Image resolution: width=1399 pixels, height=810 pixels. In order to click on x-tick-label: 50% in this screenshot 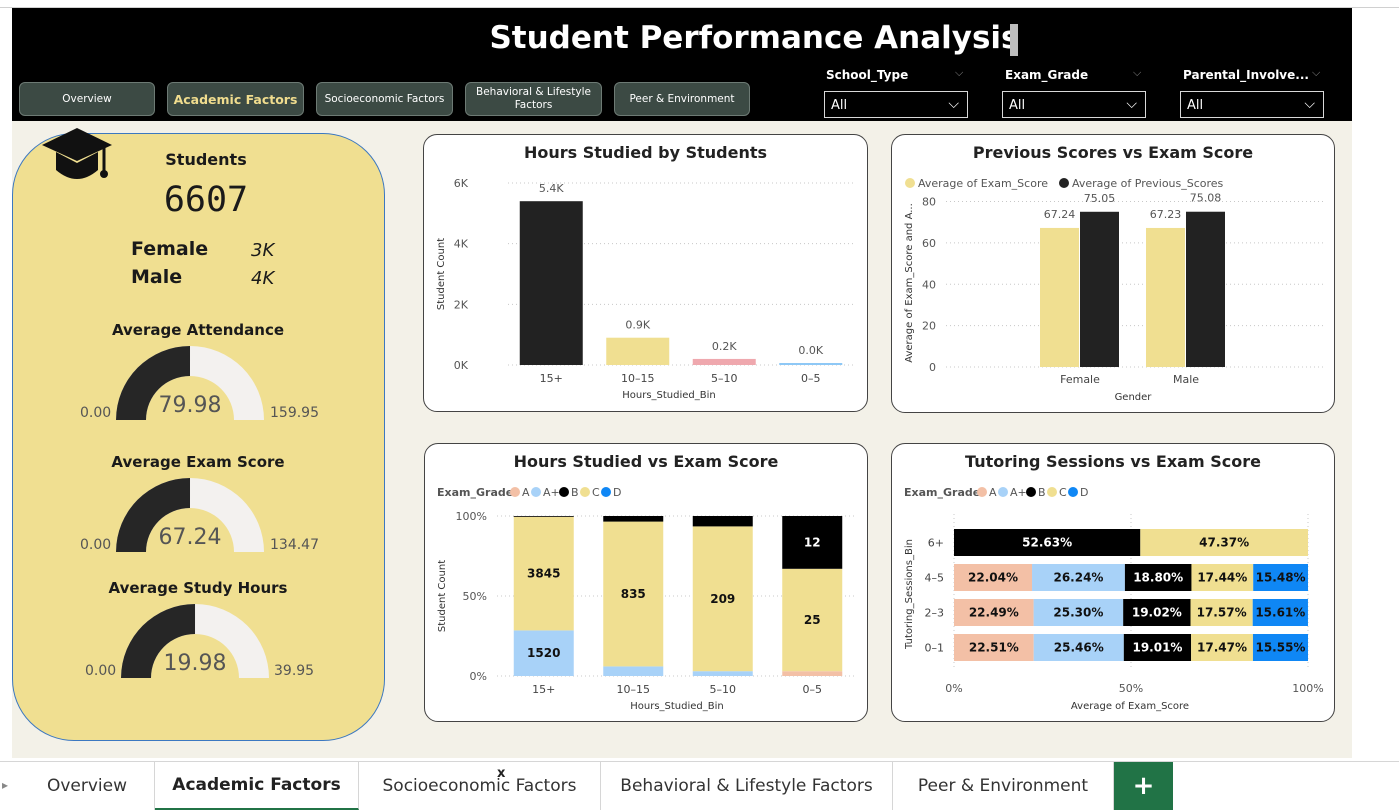, I will do `click(1131, 688)`.